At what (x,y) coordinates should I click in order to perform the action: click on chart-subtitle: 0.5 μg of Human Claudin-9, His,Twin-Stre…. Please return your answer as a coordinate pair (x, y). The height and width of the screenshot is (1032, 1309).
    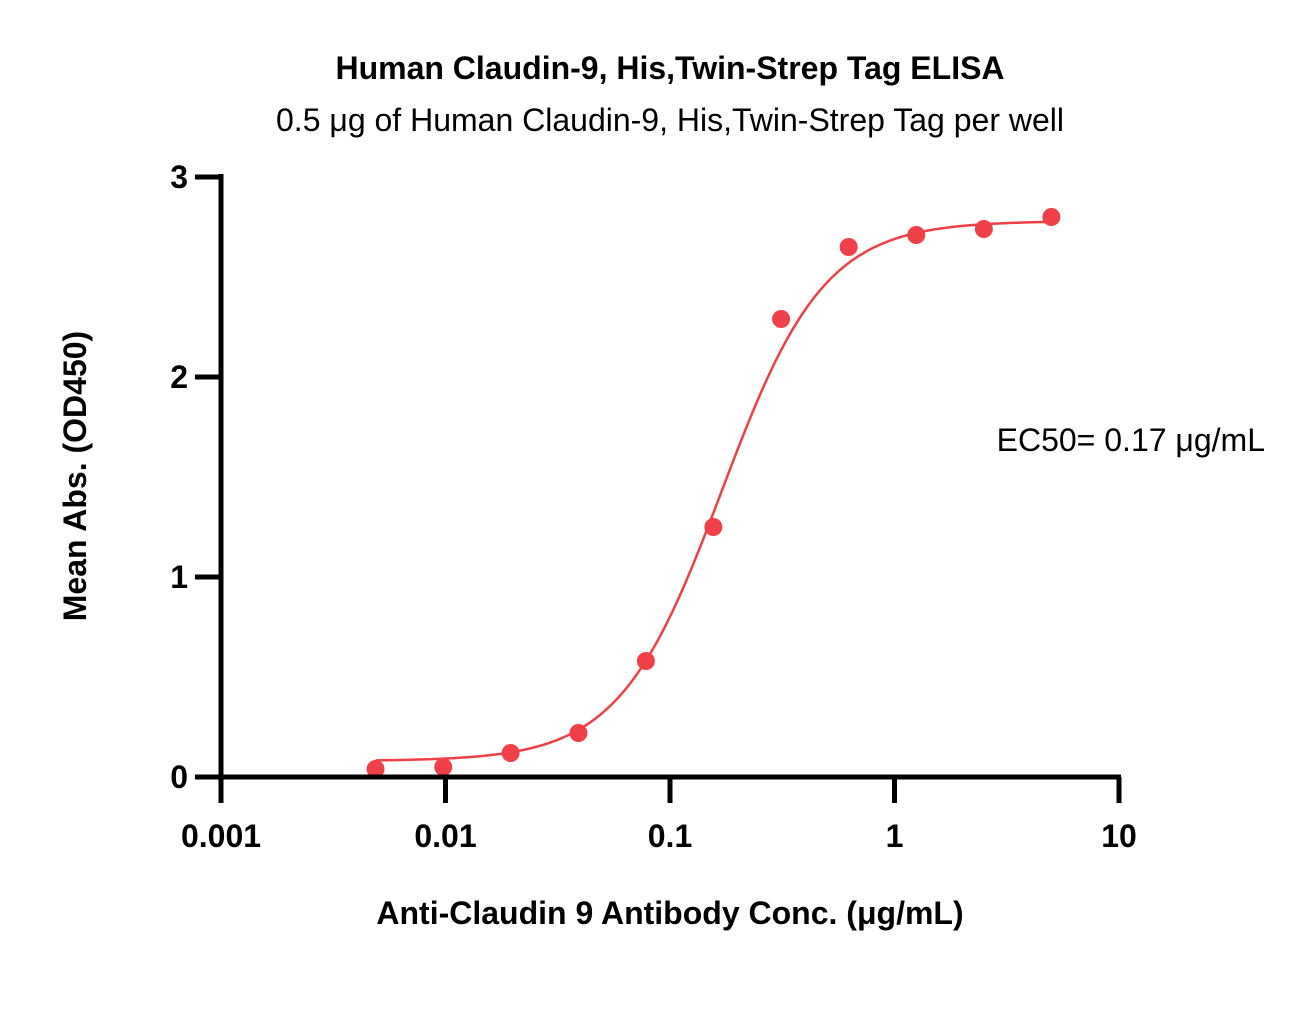
    Looking at the image, I should click on (670, 120).